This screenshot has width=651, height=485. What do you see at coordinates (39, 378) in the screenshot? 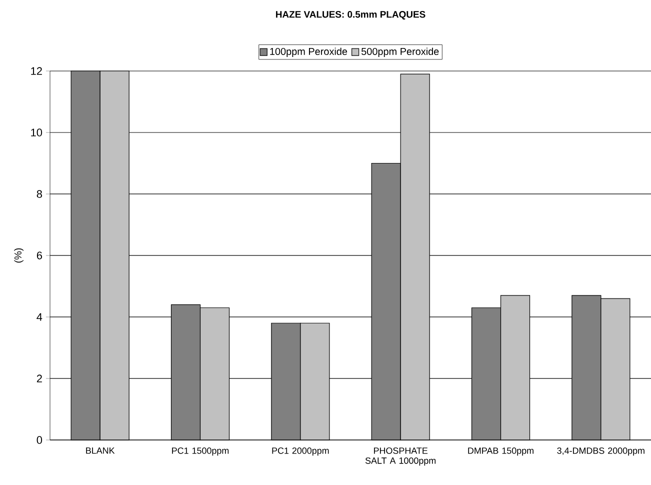
I see `y-tick-label: 2` at bounding box center [39, 378].